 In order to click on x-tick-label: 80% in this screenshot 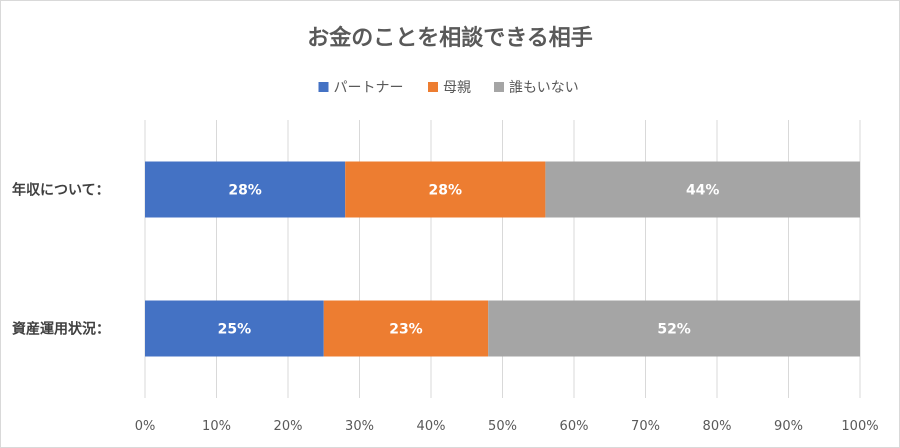, I will do `click(717, 426)`.